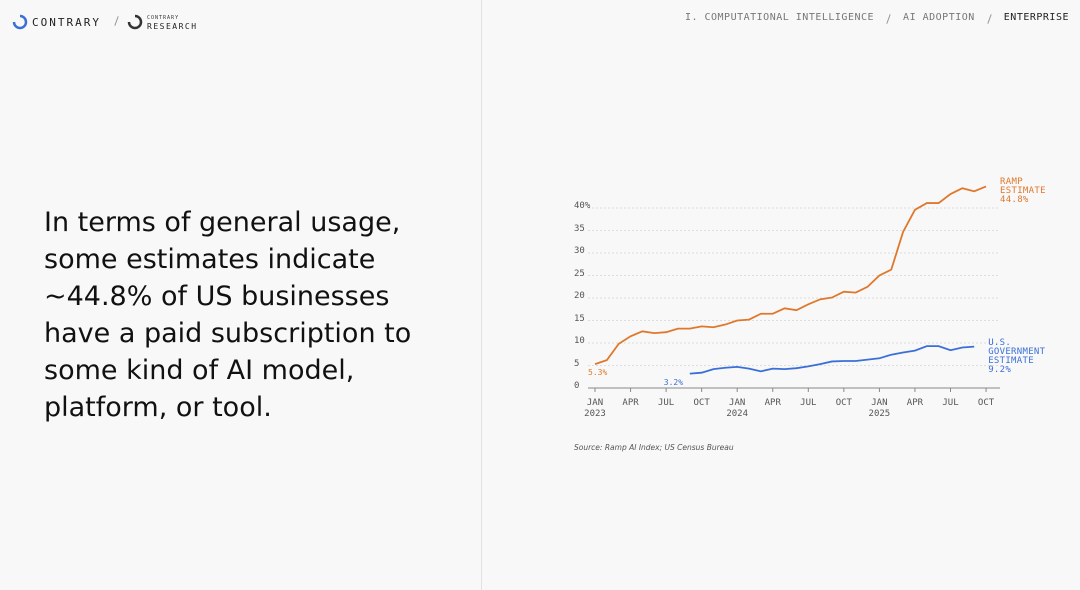  What do you see at coordinates (577, 363) in the screenshot?
I see `y-tick-label: 5` at bounding box center [577, 363].